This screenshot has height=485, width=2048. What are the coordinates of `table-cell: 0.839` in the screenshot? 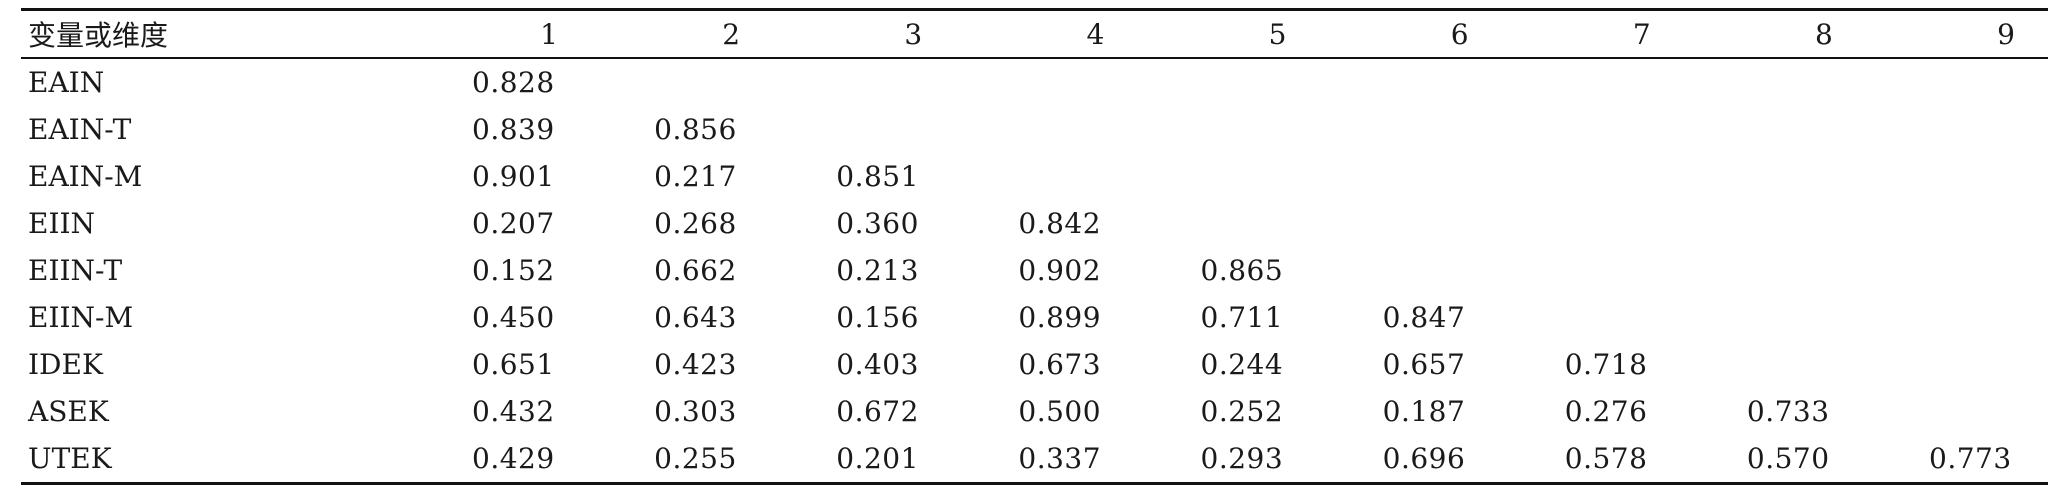 It's located at (549, 129).